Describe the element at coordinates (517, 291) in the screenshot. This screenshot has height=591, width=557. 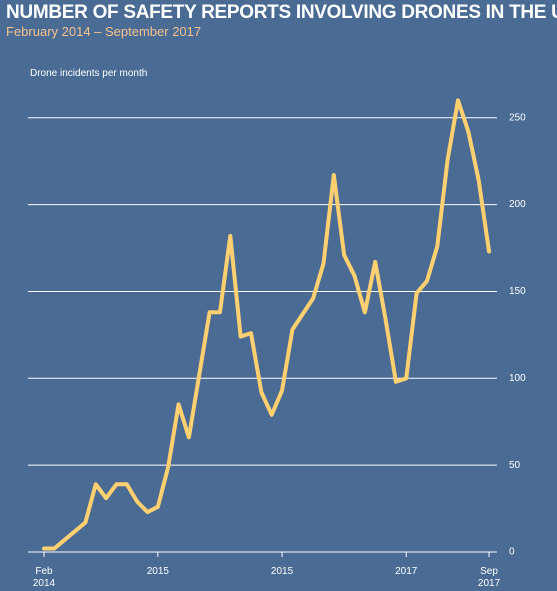
I see `y-tick-label: 150` at that location.